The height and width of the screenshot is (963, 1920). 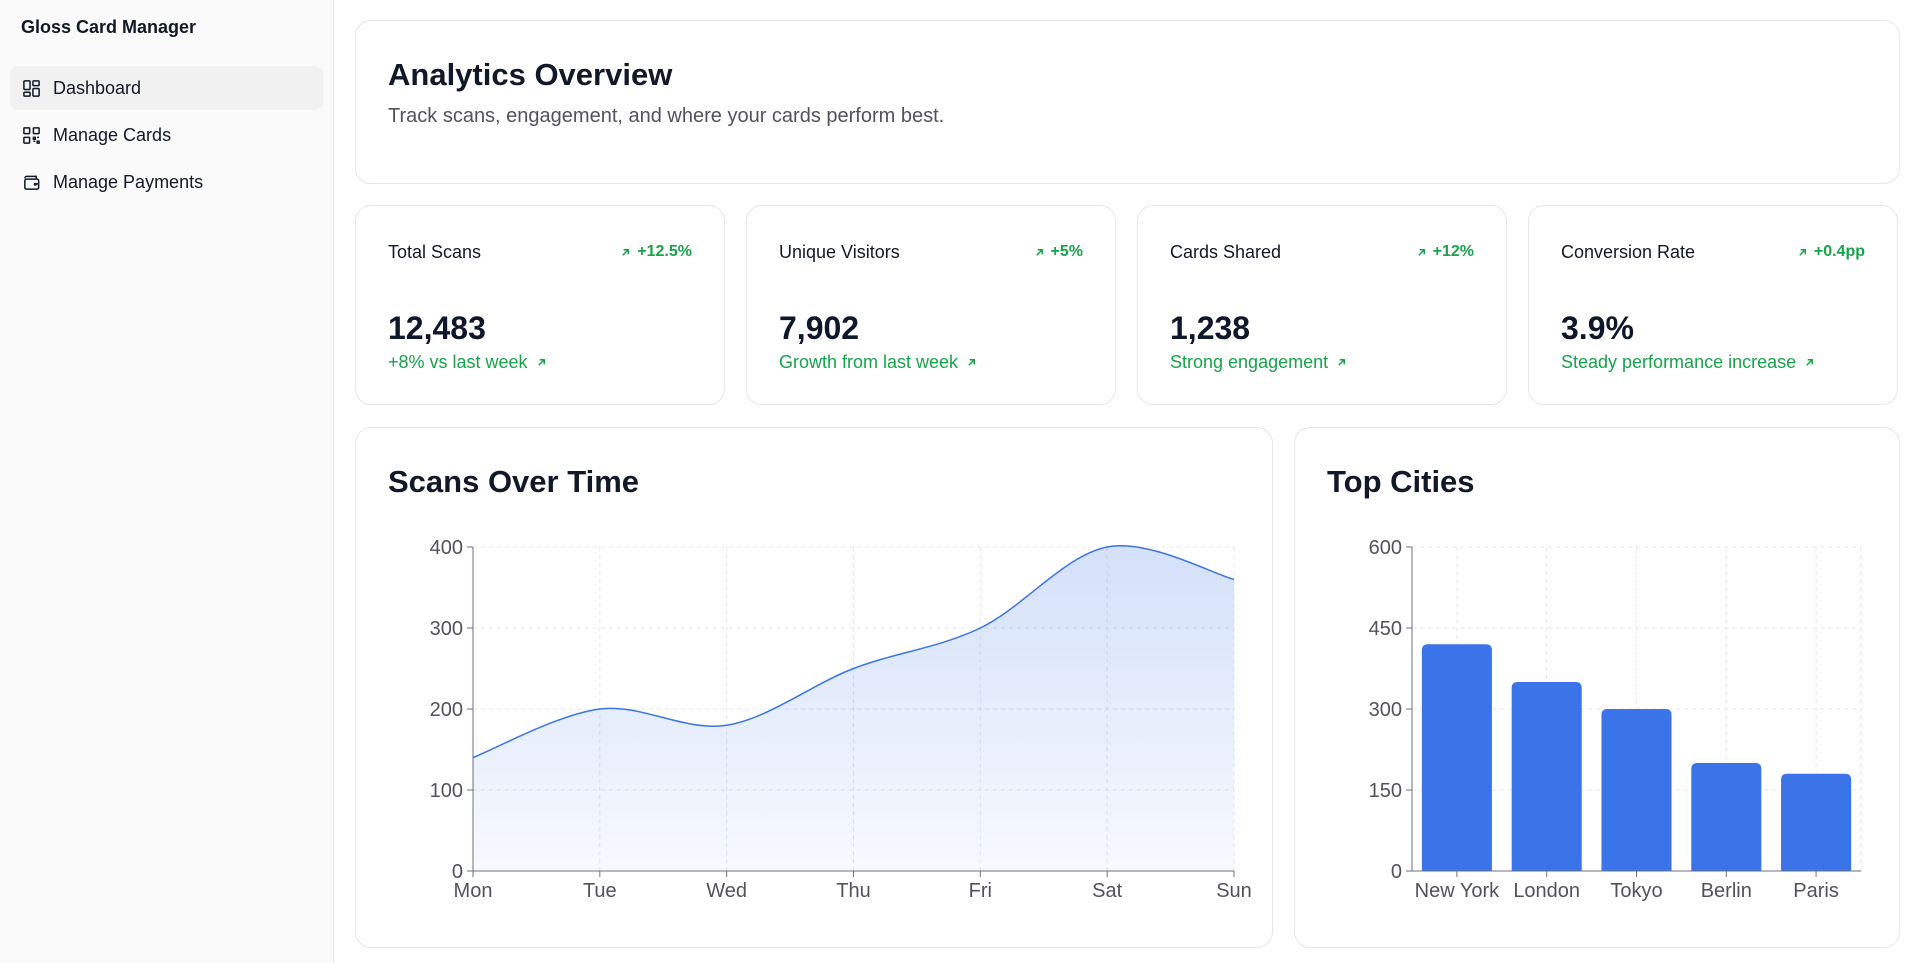 What do you see at coordinates (819, 328) in the screenshot?
I see `stat-value: 7,902` at bounding box center [819, 328].